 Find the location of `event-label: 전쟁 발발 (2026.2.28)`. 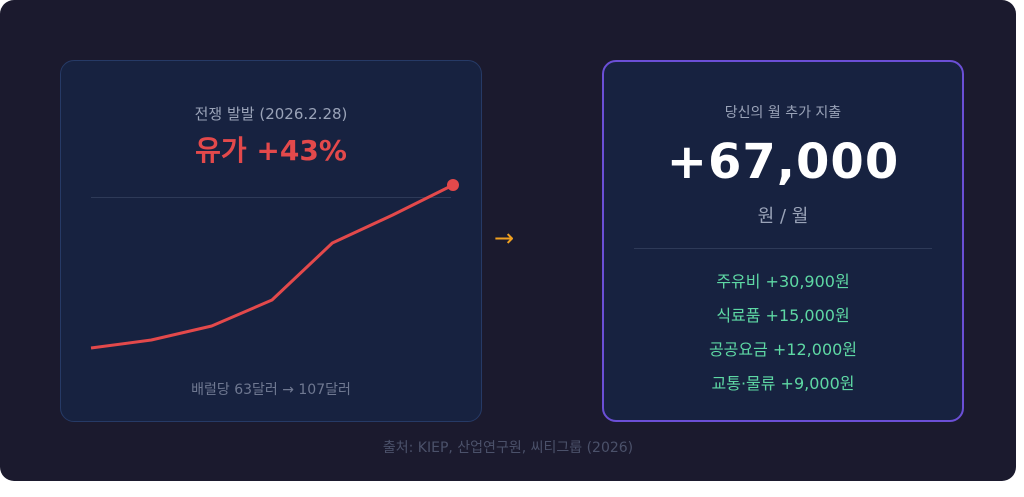

event-label: 전쟁 발발 (2026.2.28) is located at coordinates (271, 114).